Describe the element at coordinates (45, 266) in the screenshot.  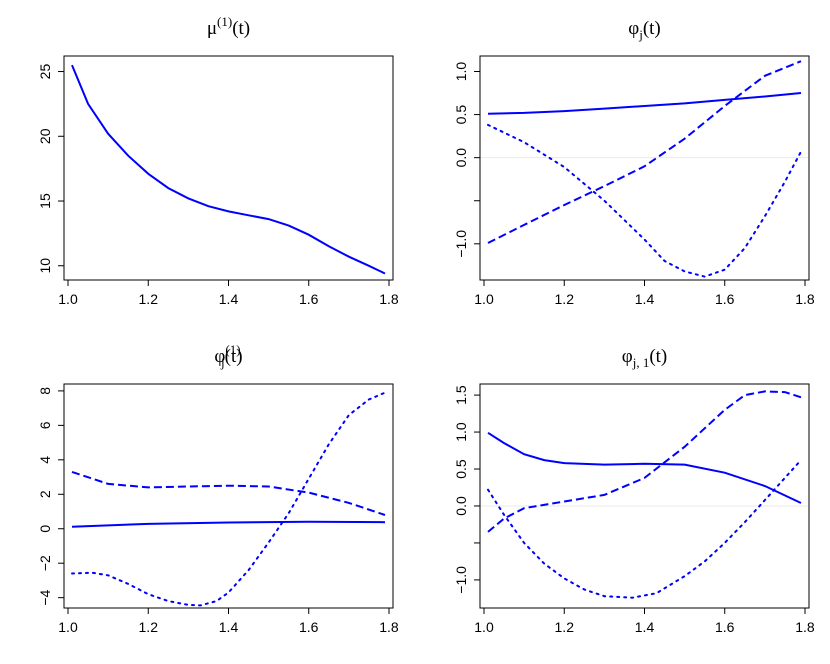
I see `y-tick-label: 10` at that location.